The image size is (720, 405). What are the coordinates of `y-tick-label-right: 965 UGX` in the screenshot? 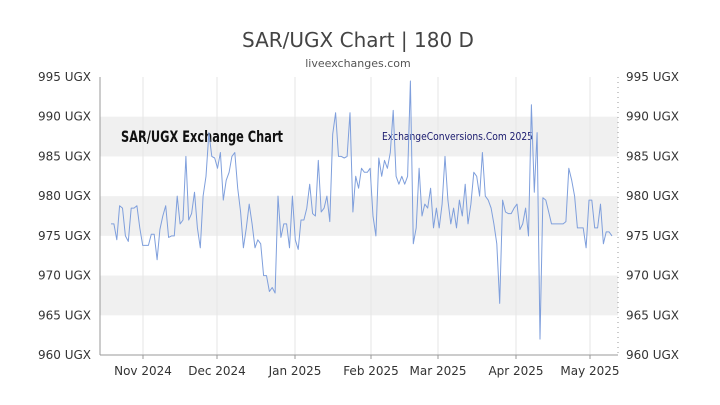 It's located at (652, 315).